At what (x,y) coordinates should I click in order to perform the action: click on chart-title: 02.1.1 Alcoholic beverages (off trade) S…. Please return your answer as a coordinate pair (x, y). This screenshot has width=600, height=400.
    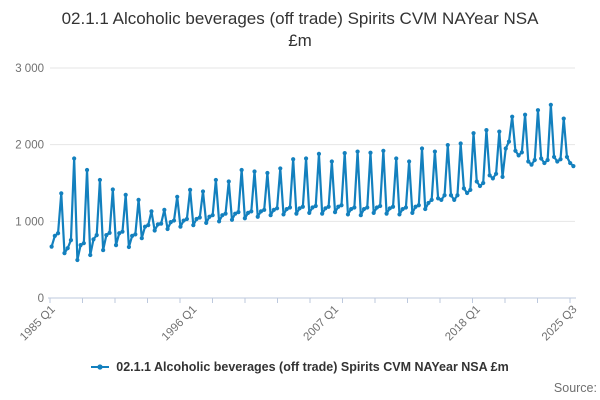
    Looking at the image, I should click on (300, 30).